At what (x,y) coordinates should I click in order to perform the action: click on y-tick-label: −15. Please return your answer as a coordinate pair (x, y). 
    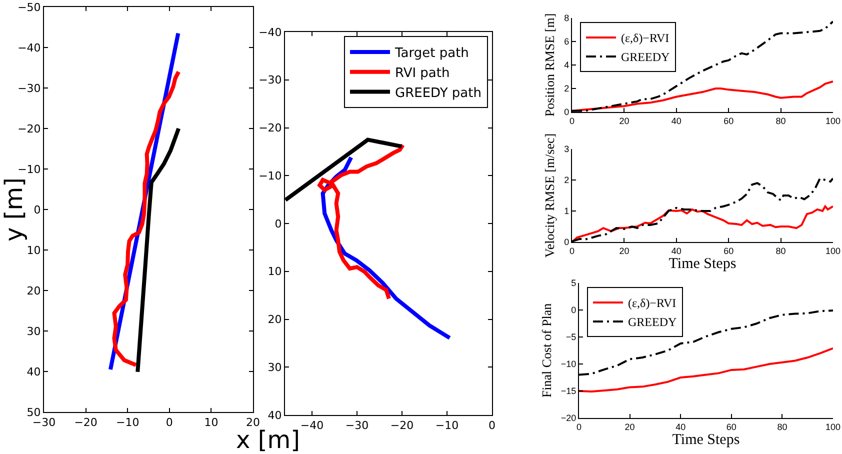
    Looking at the image, I should click on (568, 391).